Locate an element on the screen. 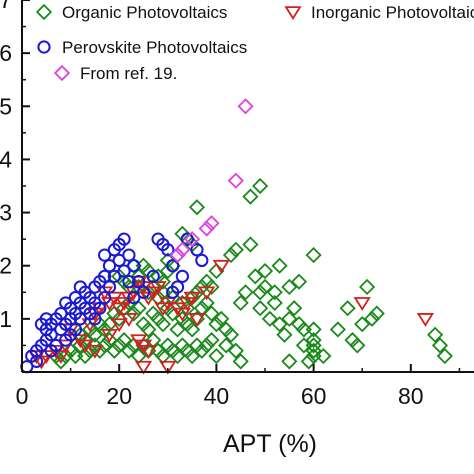  legend-entry: Perovskite Photovoltaics is located at coordinates (142, 47).